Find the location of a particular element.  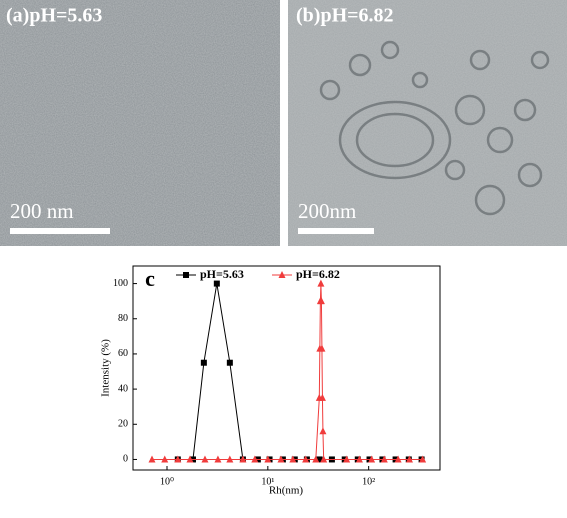

y-tick-label: 80 is located at coordinates (123, 318).